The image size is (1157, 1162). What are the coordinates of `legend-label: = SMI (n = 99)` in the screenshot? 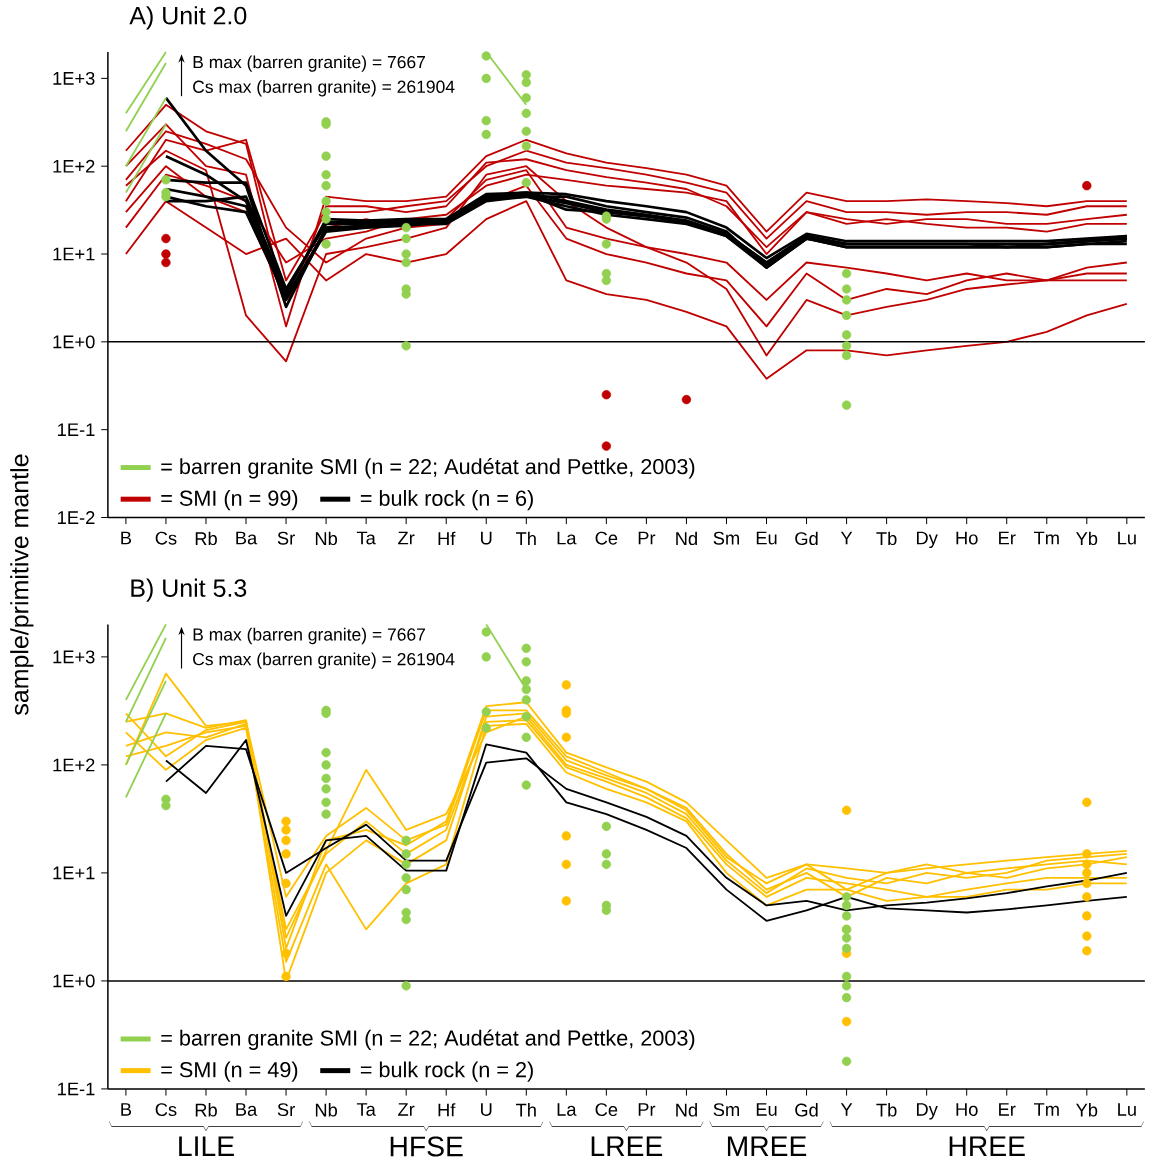 It's located at (229, 500).